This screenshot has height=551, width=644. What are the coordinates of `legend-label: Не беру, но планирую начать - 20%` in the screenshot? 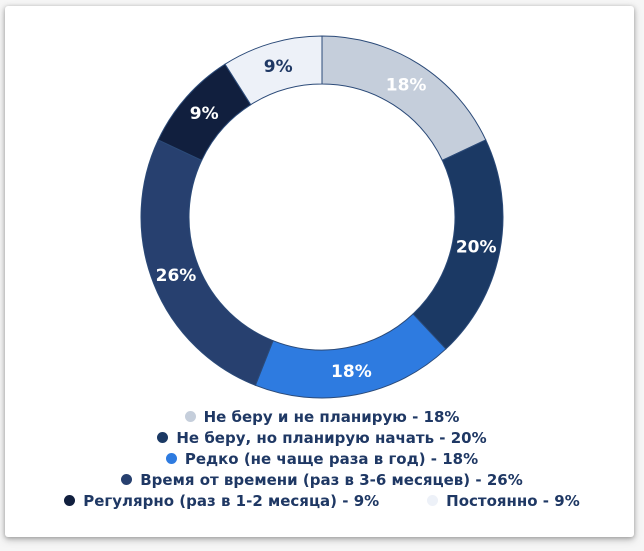 It's located at (331, 437).